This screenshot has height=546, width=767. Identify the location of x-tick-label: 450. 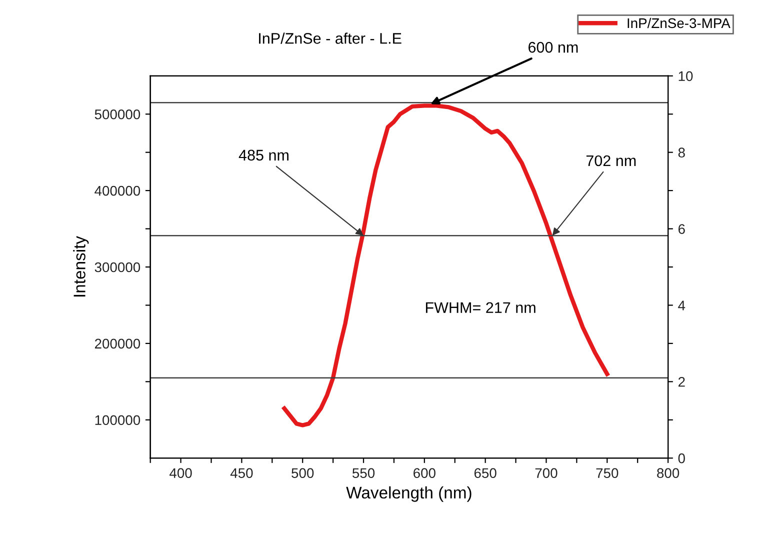
(241, 473).